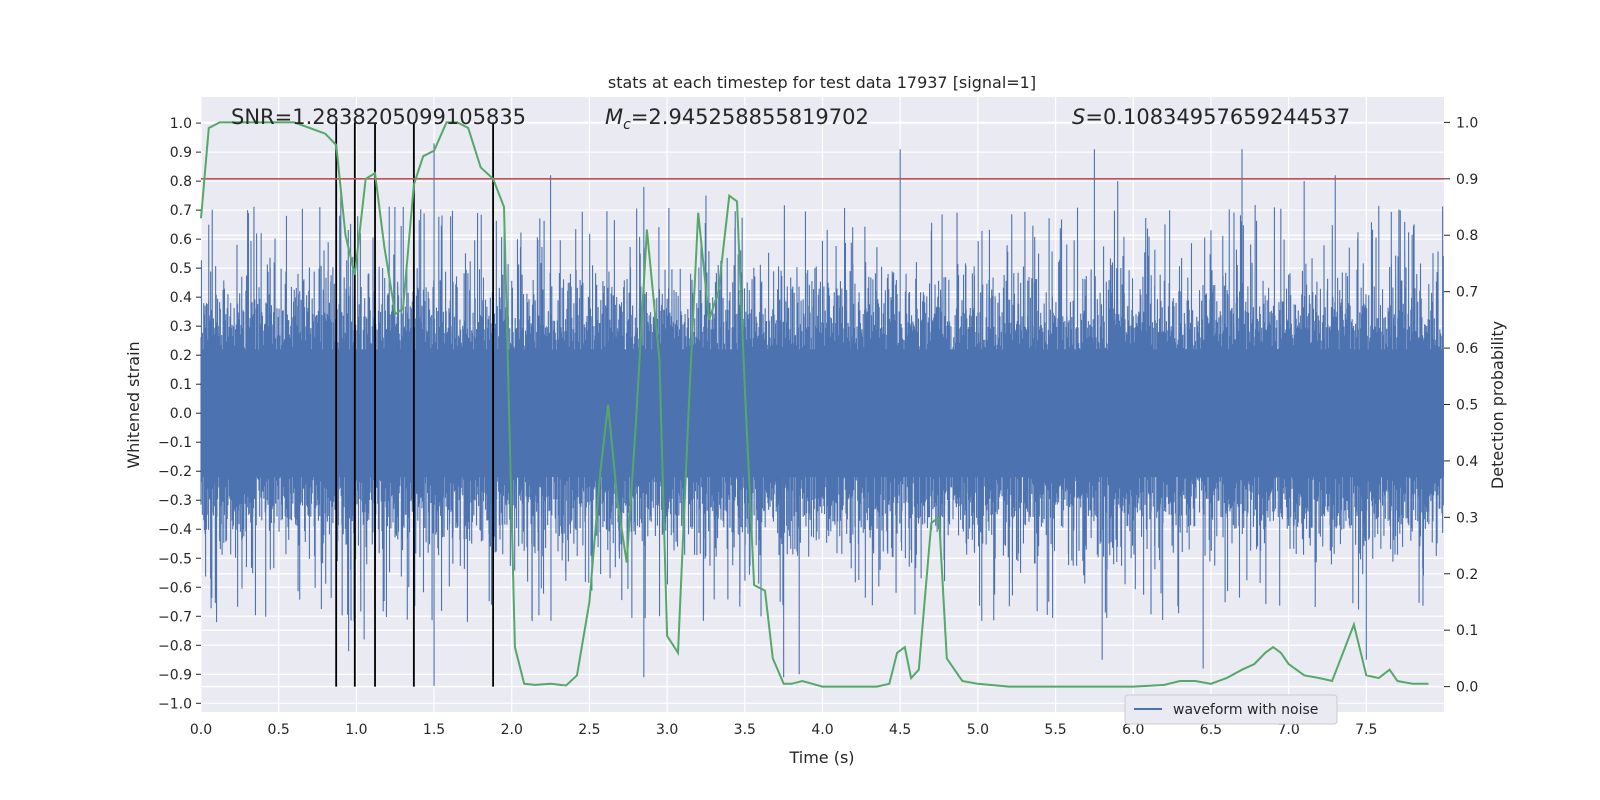  Describe the element at coordinates (201, 730) in the screenshot. I see `x-tick-label: 0.0` at that location.